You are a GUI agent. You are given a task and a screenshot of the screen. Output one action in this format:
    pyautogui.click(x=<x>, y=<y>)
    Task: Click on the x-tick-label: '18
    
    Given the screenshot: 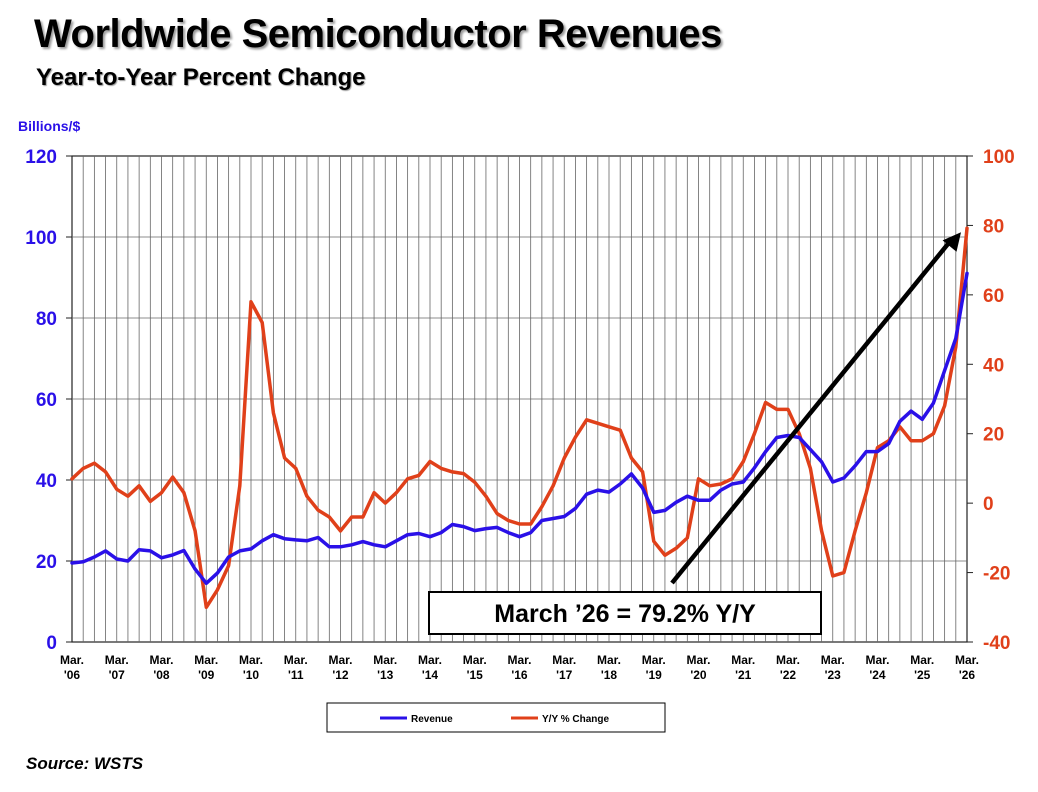 What is the action you would take?
    pyautogui.click(x=609, y=675)
    